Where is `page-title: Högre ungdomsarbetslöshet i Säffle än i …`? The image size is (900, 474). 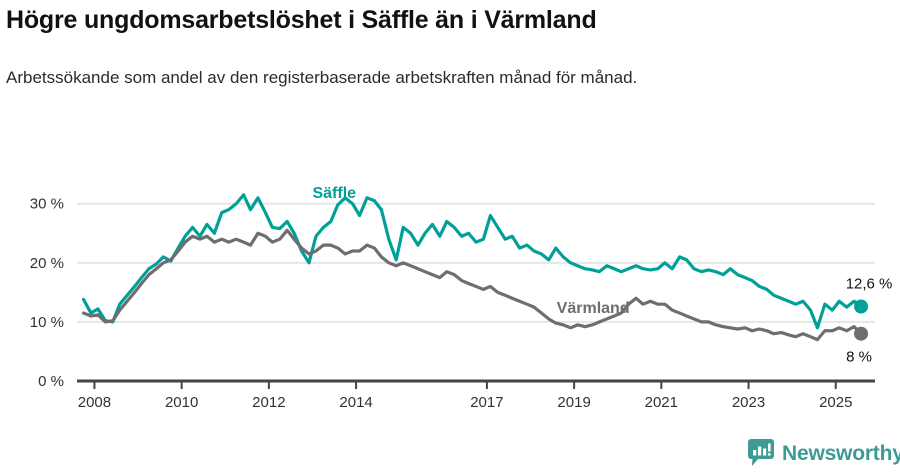 page-title: Högre ungdomsarbetslöshet i Säffle än i … is located at coordinates (301, 20).